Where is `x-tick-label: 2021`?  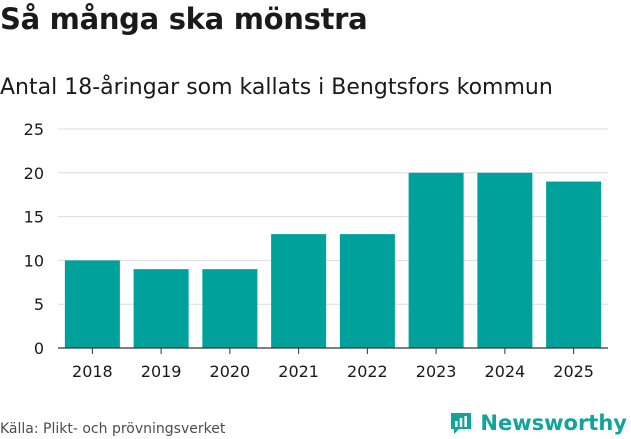 x-tick-label: 2021 is located at coordinates (298, 371).